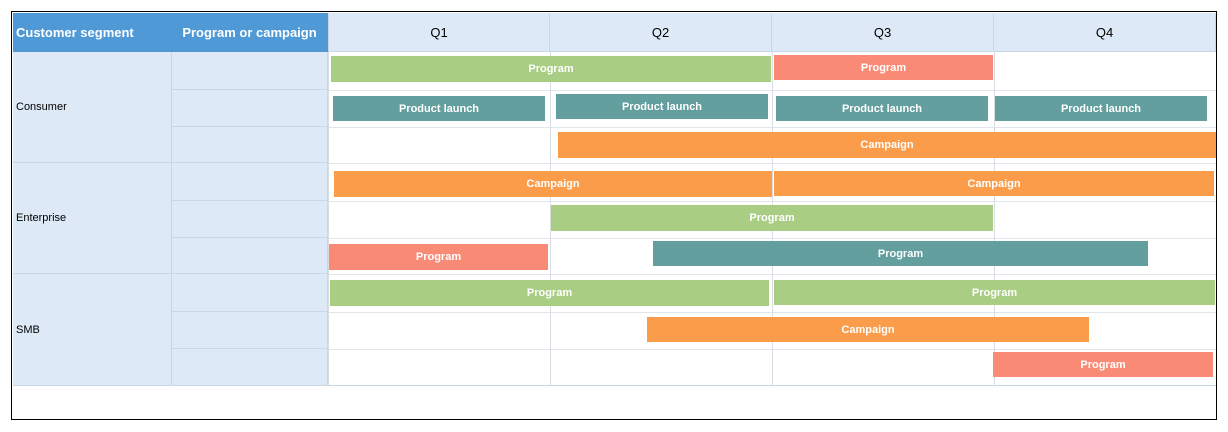  I want to click on table-bottom-line, so click(614, 385).